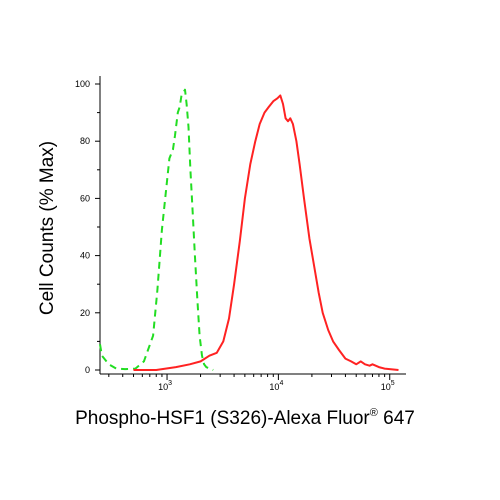  Describe the element at coordinates (85, 141) in the screenshot. I see `y-tick-label: 80` at that location.